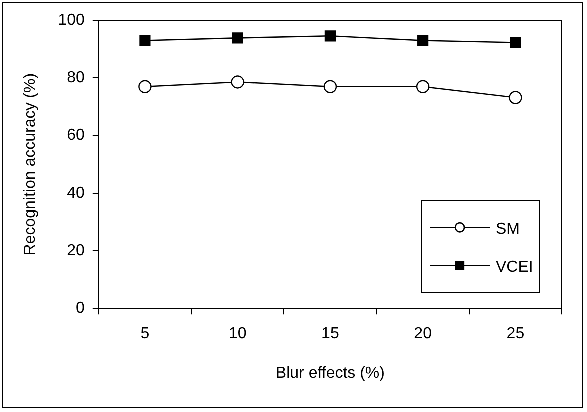 This screenshot has height=412, width=587. What do you see at coordinates (76, 78) in the screenshot?
I see `y-tick-label: 80` at bounding box center [76, 78].